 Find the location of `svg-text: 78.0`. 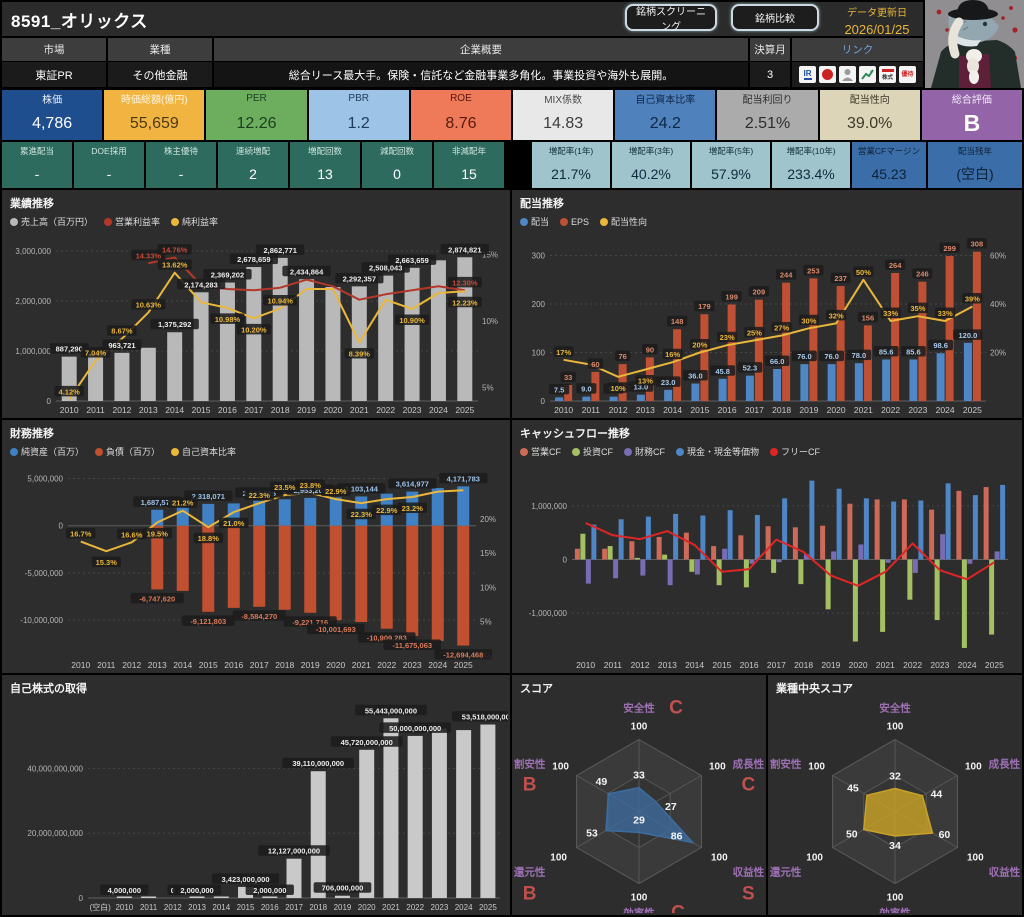

svg-text: 78.0 is located at coordinates (859, 355).